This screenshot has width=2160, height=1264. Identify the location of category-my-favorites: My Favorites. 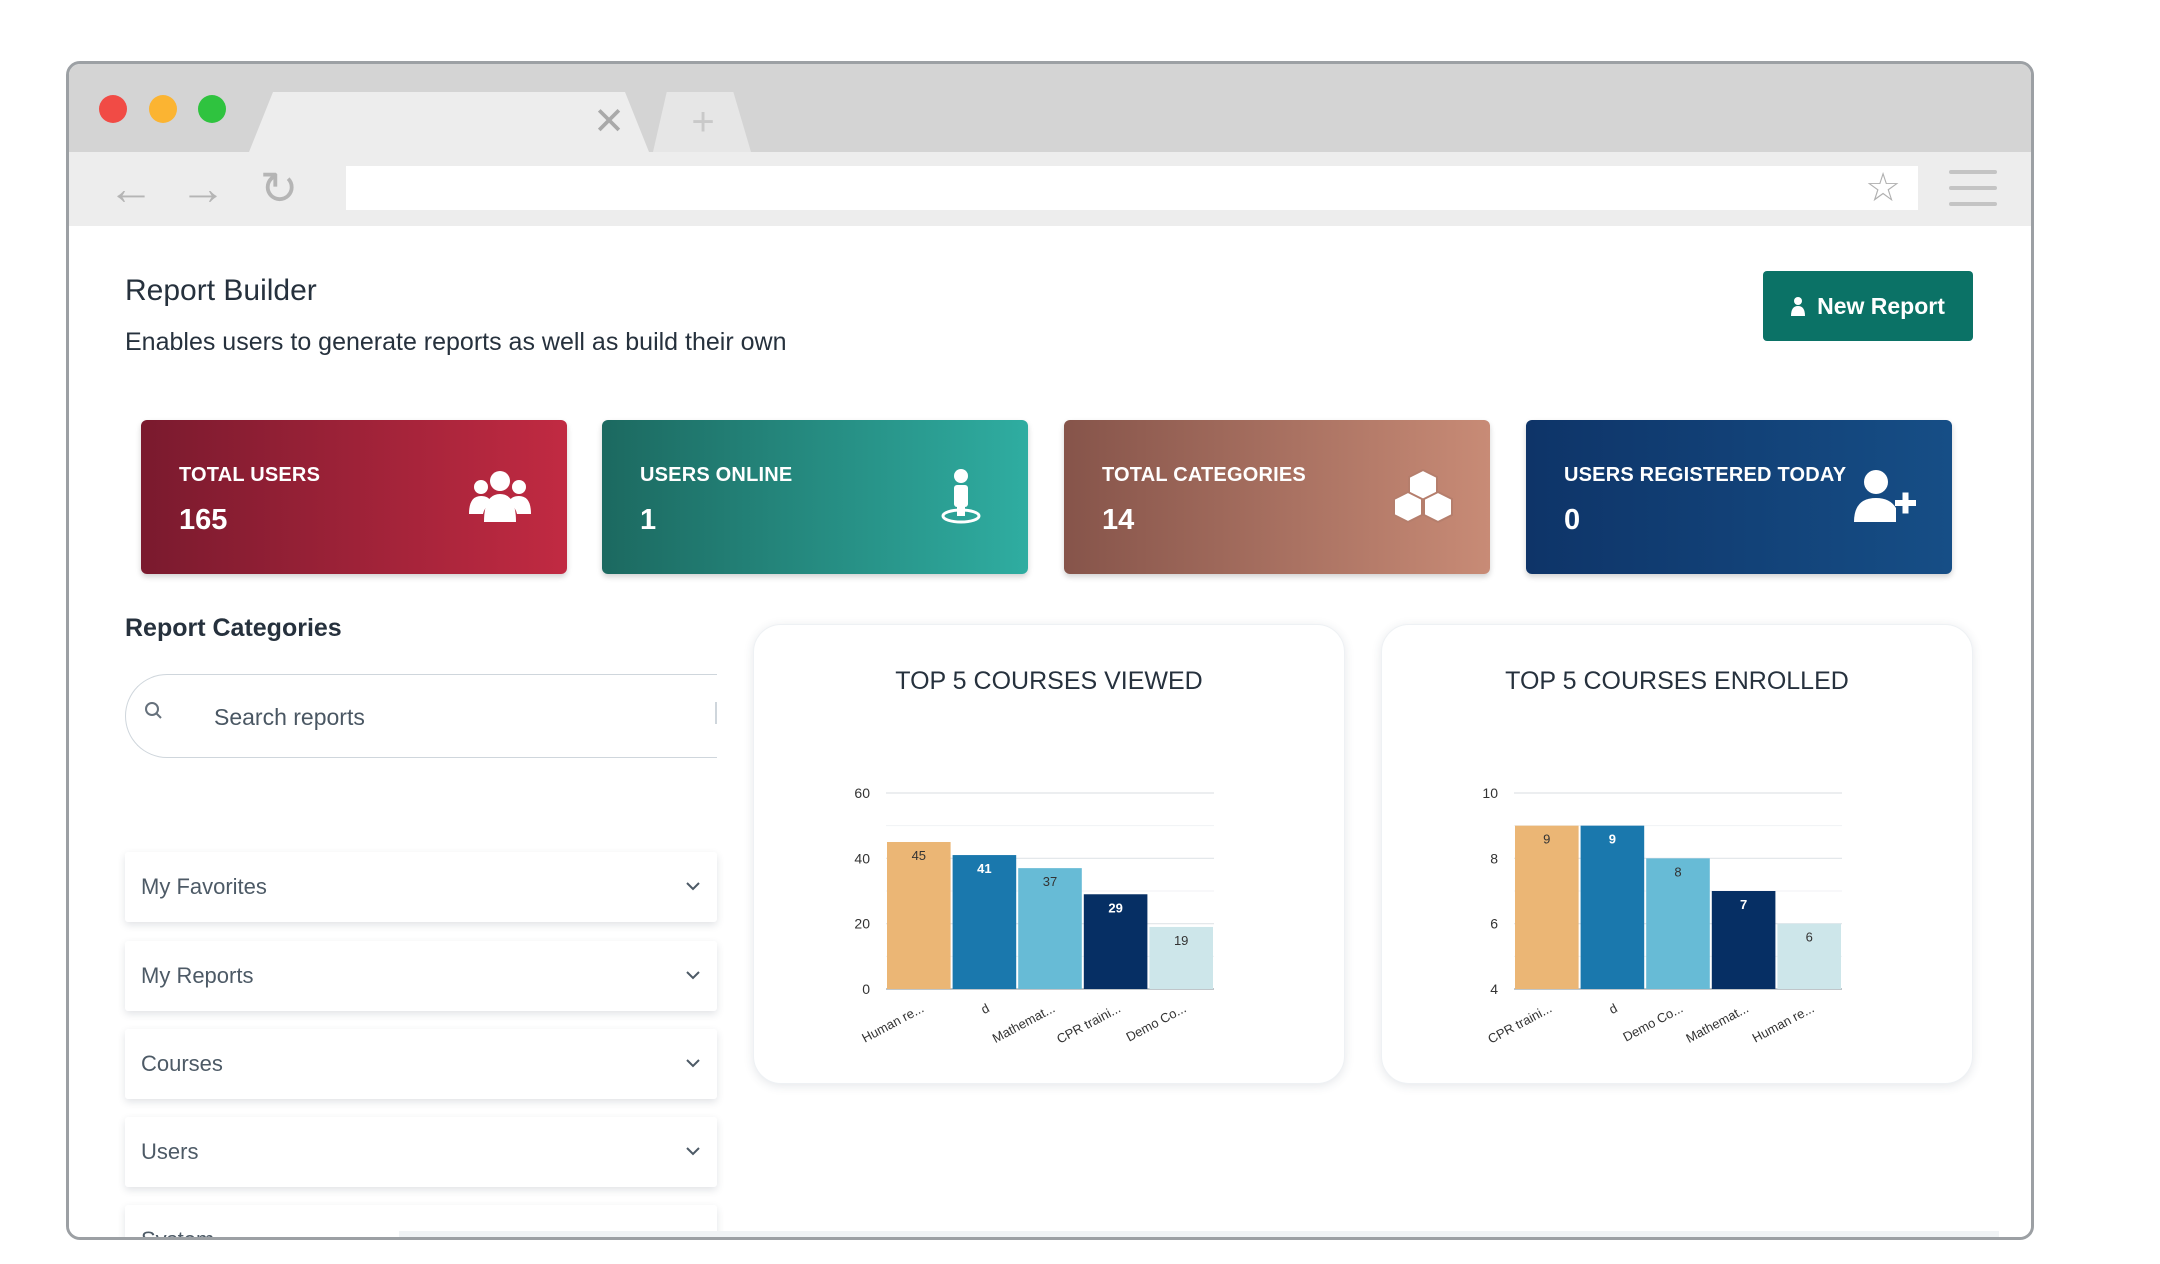
(421, 887).